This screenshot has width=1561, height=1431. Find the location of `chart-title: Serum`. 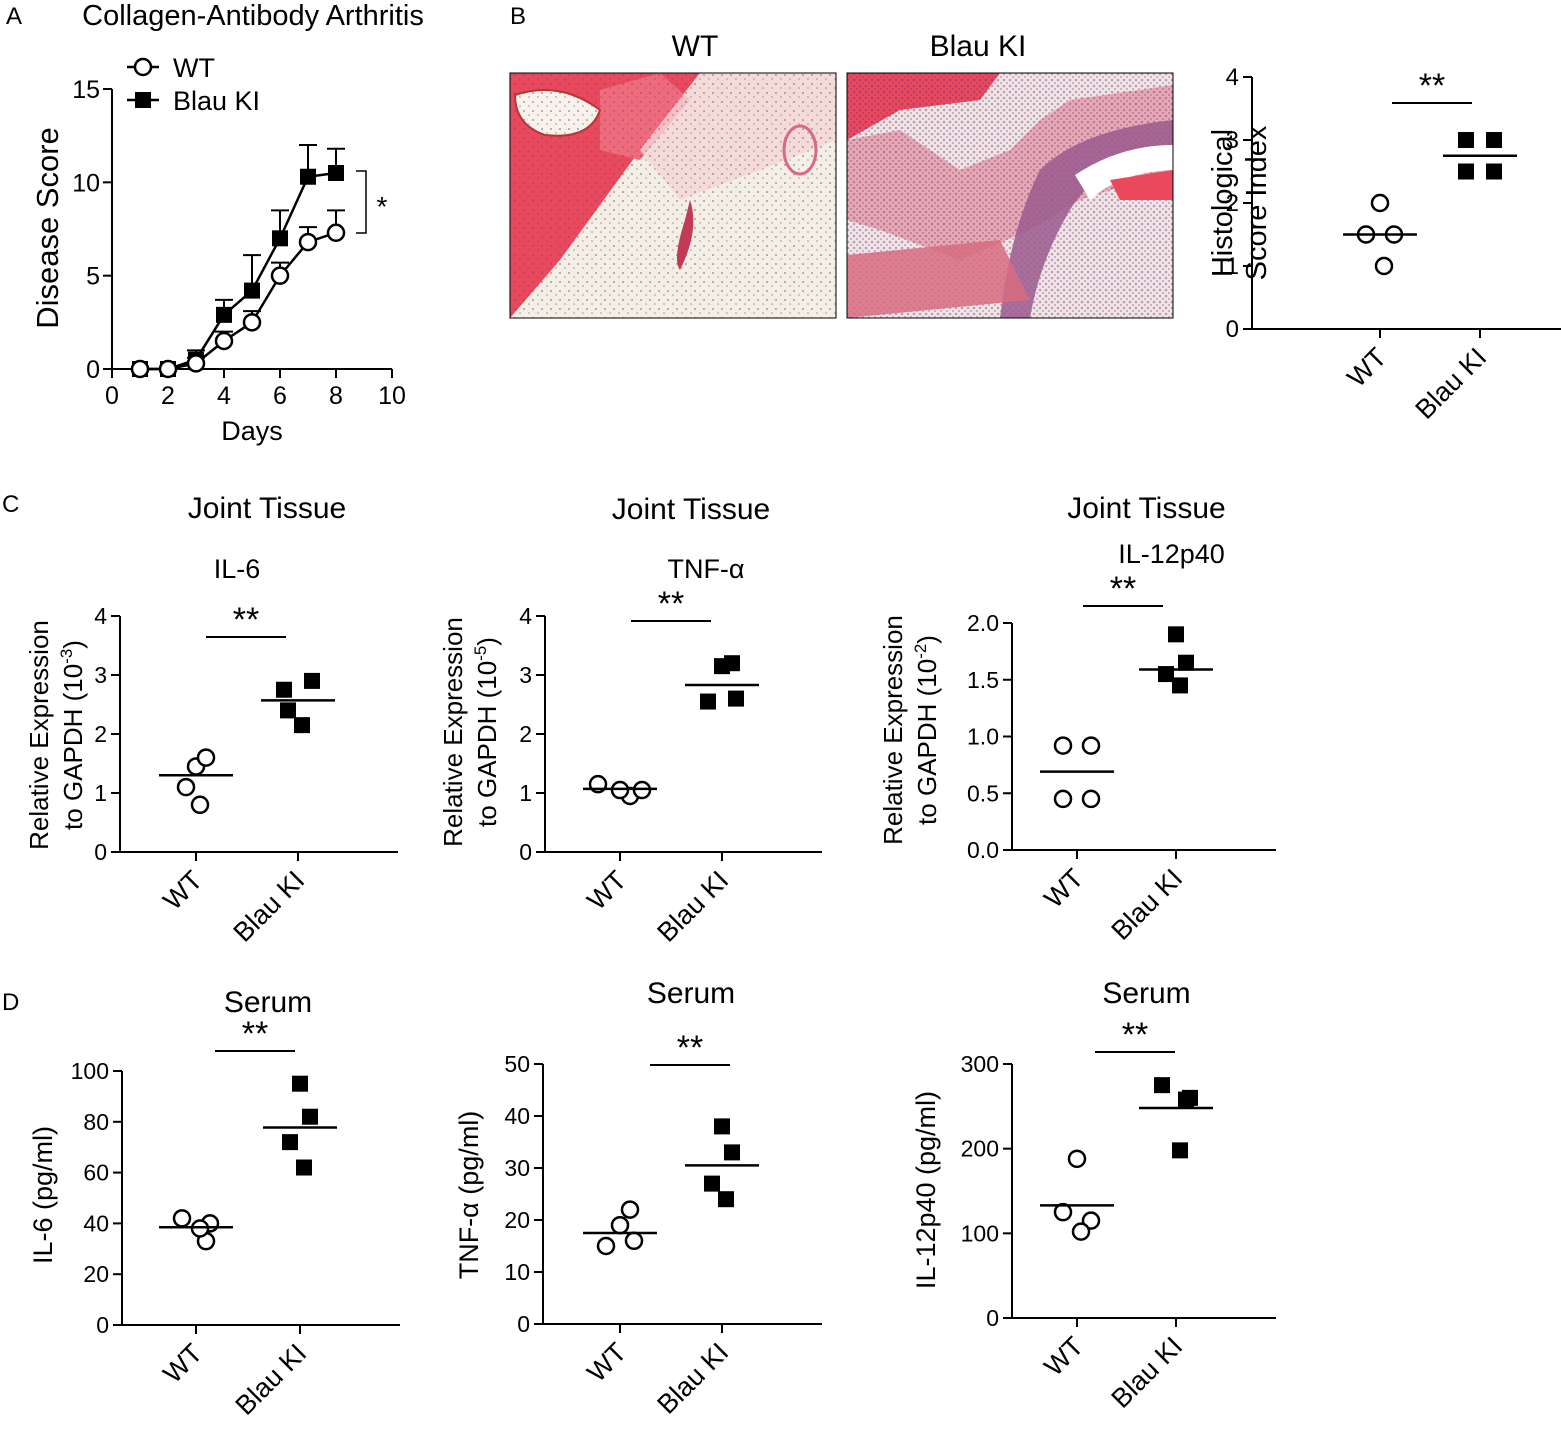

chart-title: Serum is located at coordinates (268, 1002).